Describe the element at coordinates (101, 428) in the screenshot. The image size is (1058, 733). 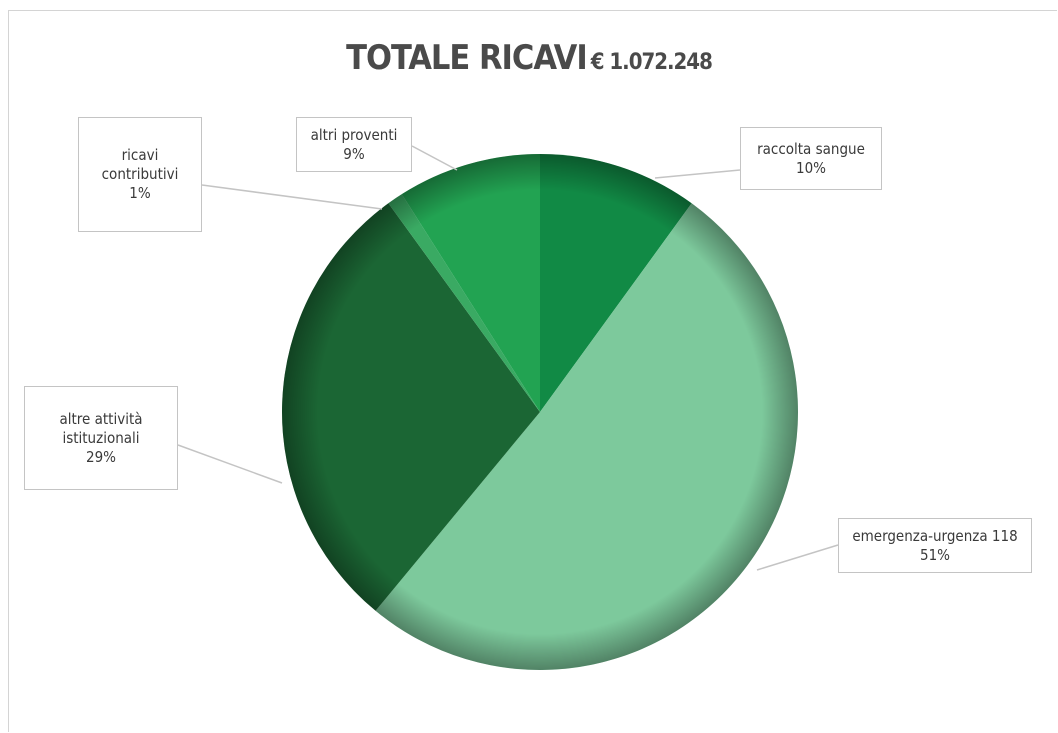
I see `category-label: altre attività istituzionali` at that location.